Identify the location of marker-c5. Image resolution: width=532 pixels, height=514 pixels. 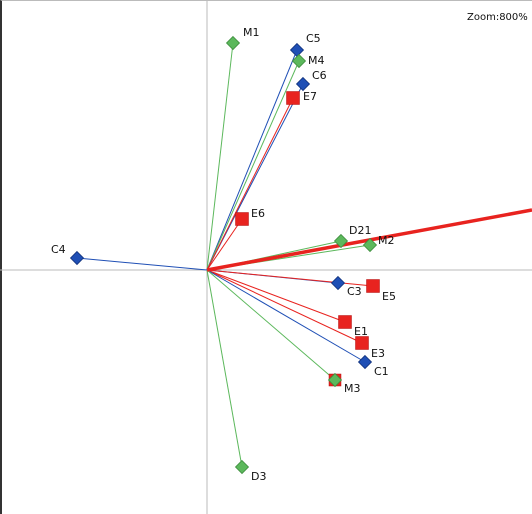
(297, 50).